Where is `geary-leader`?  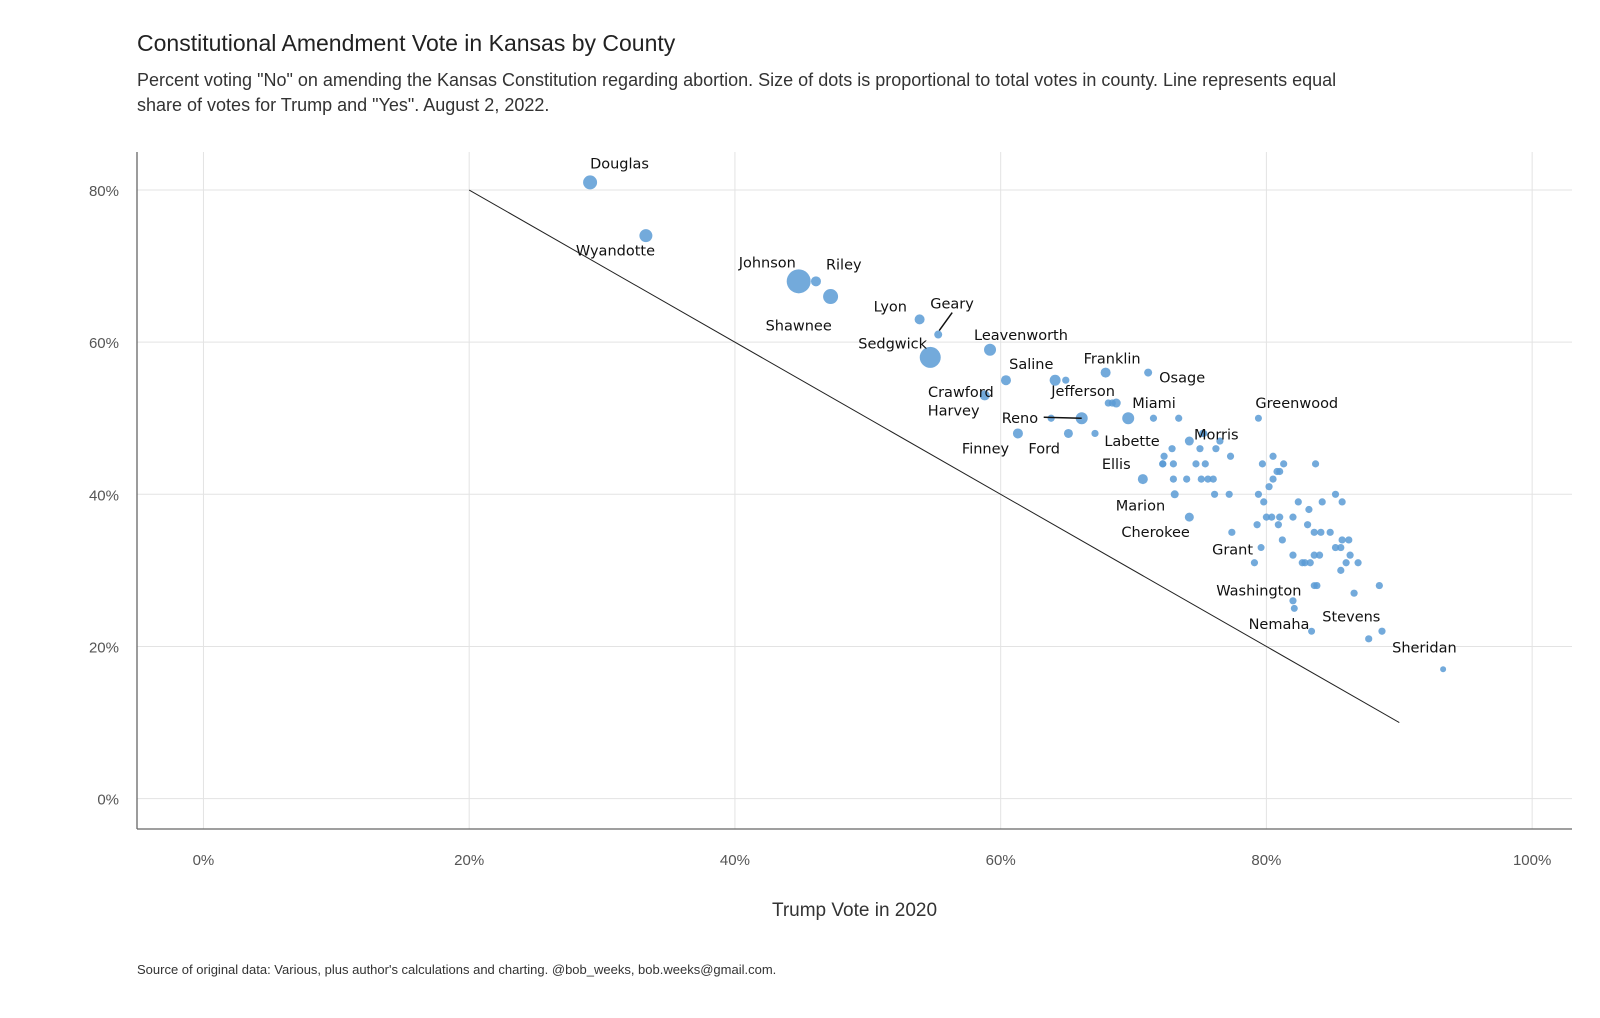 geary-leader is located at coordinates (945, 322).